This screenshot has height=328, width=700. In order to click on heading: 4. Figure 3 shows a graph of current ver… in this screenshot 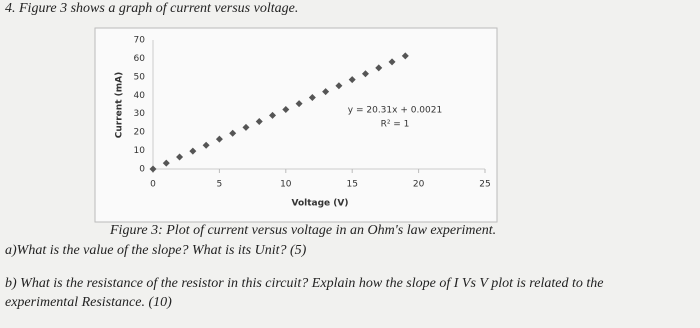, I will do `click(152, 8)`.